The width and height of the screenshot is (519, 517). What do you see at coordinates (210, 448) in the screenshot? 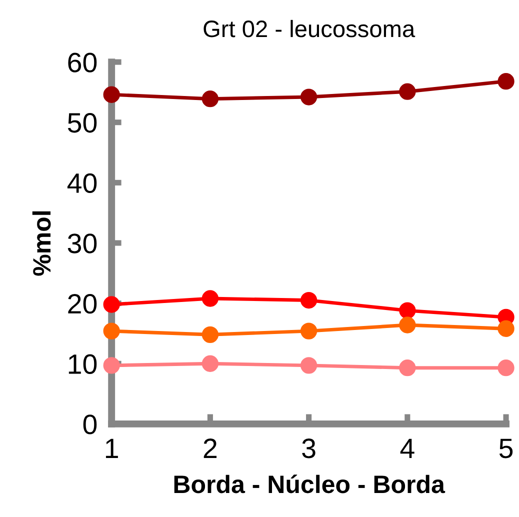
I see `x-tick-label: 2` at bounding box center [210, 448].